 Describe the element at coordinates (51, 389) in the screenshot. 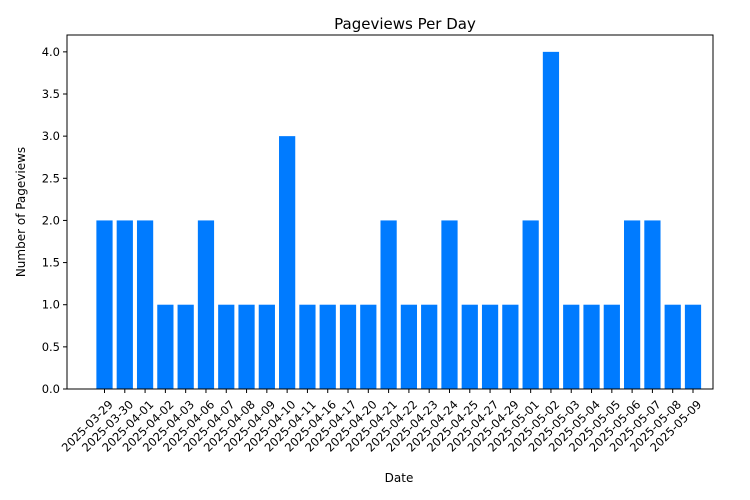

I see `y-tick-label: 0.0` at that location.